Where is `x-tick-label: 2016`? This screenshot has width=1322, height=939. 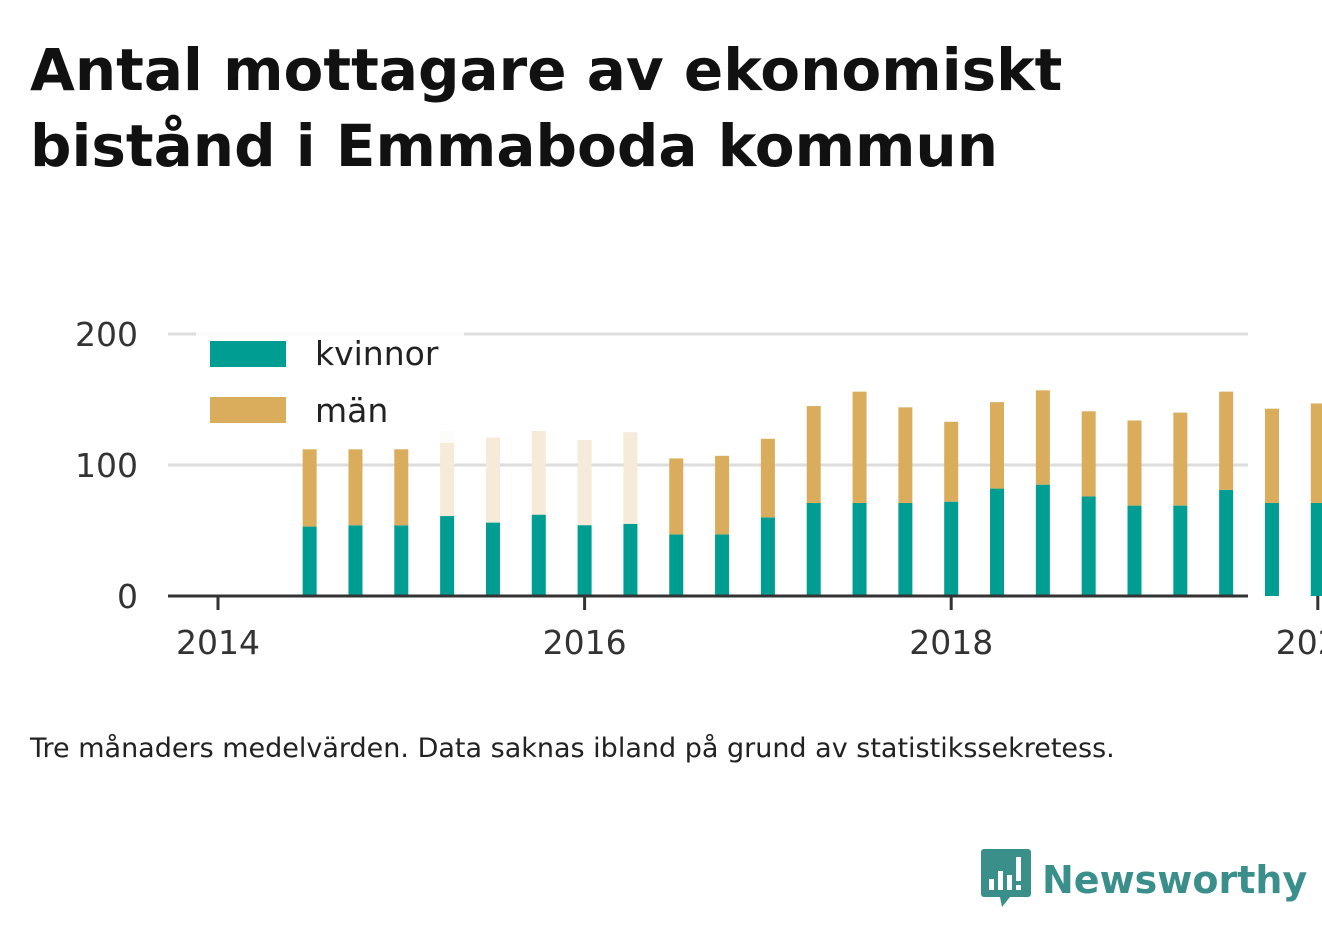 x-tick-label: 2016 is located at coordinates (585, 642).